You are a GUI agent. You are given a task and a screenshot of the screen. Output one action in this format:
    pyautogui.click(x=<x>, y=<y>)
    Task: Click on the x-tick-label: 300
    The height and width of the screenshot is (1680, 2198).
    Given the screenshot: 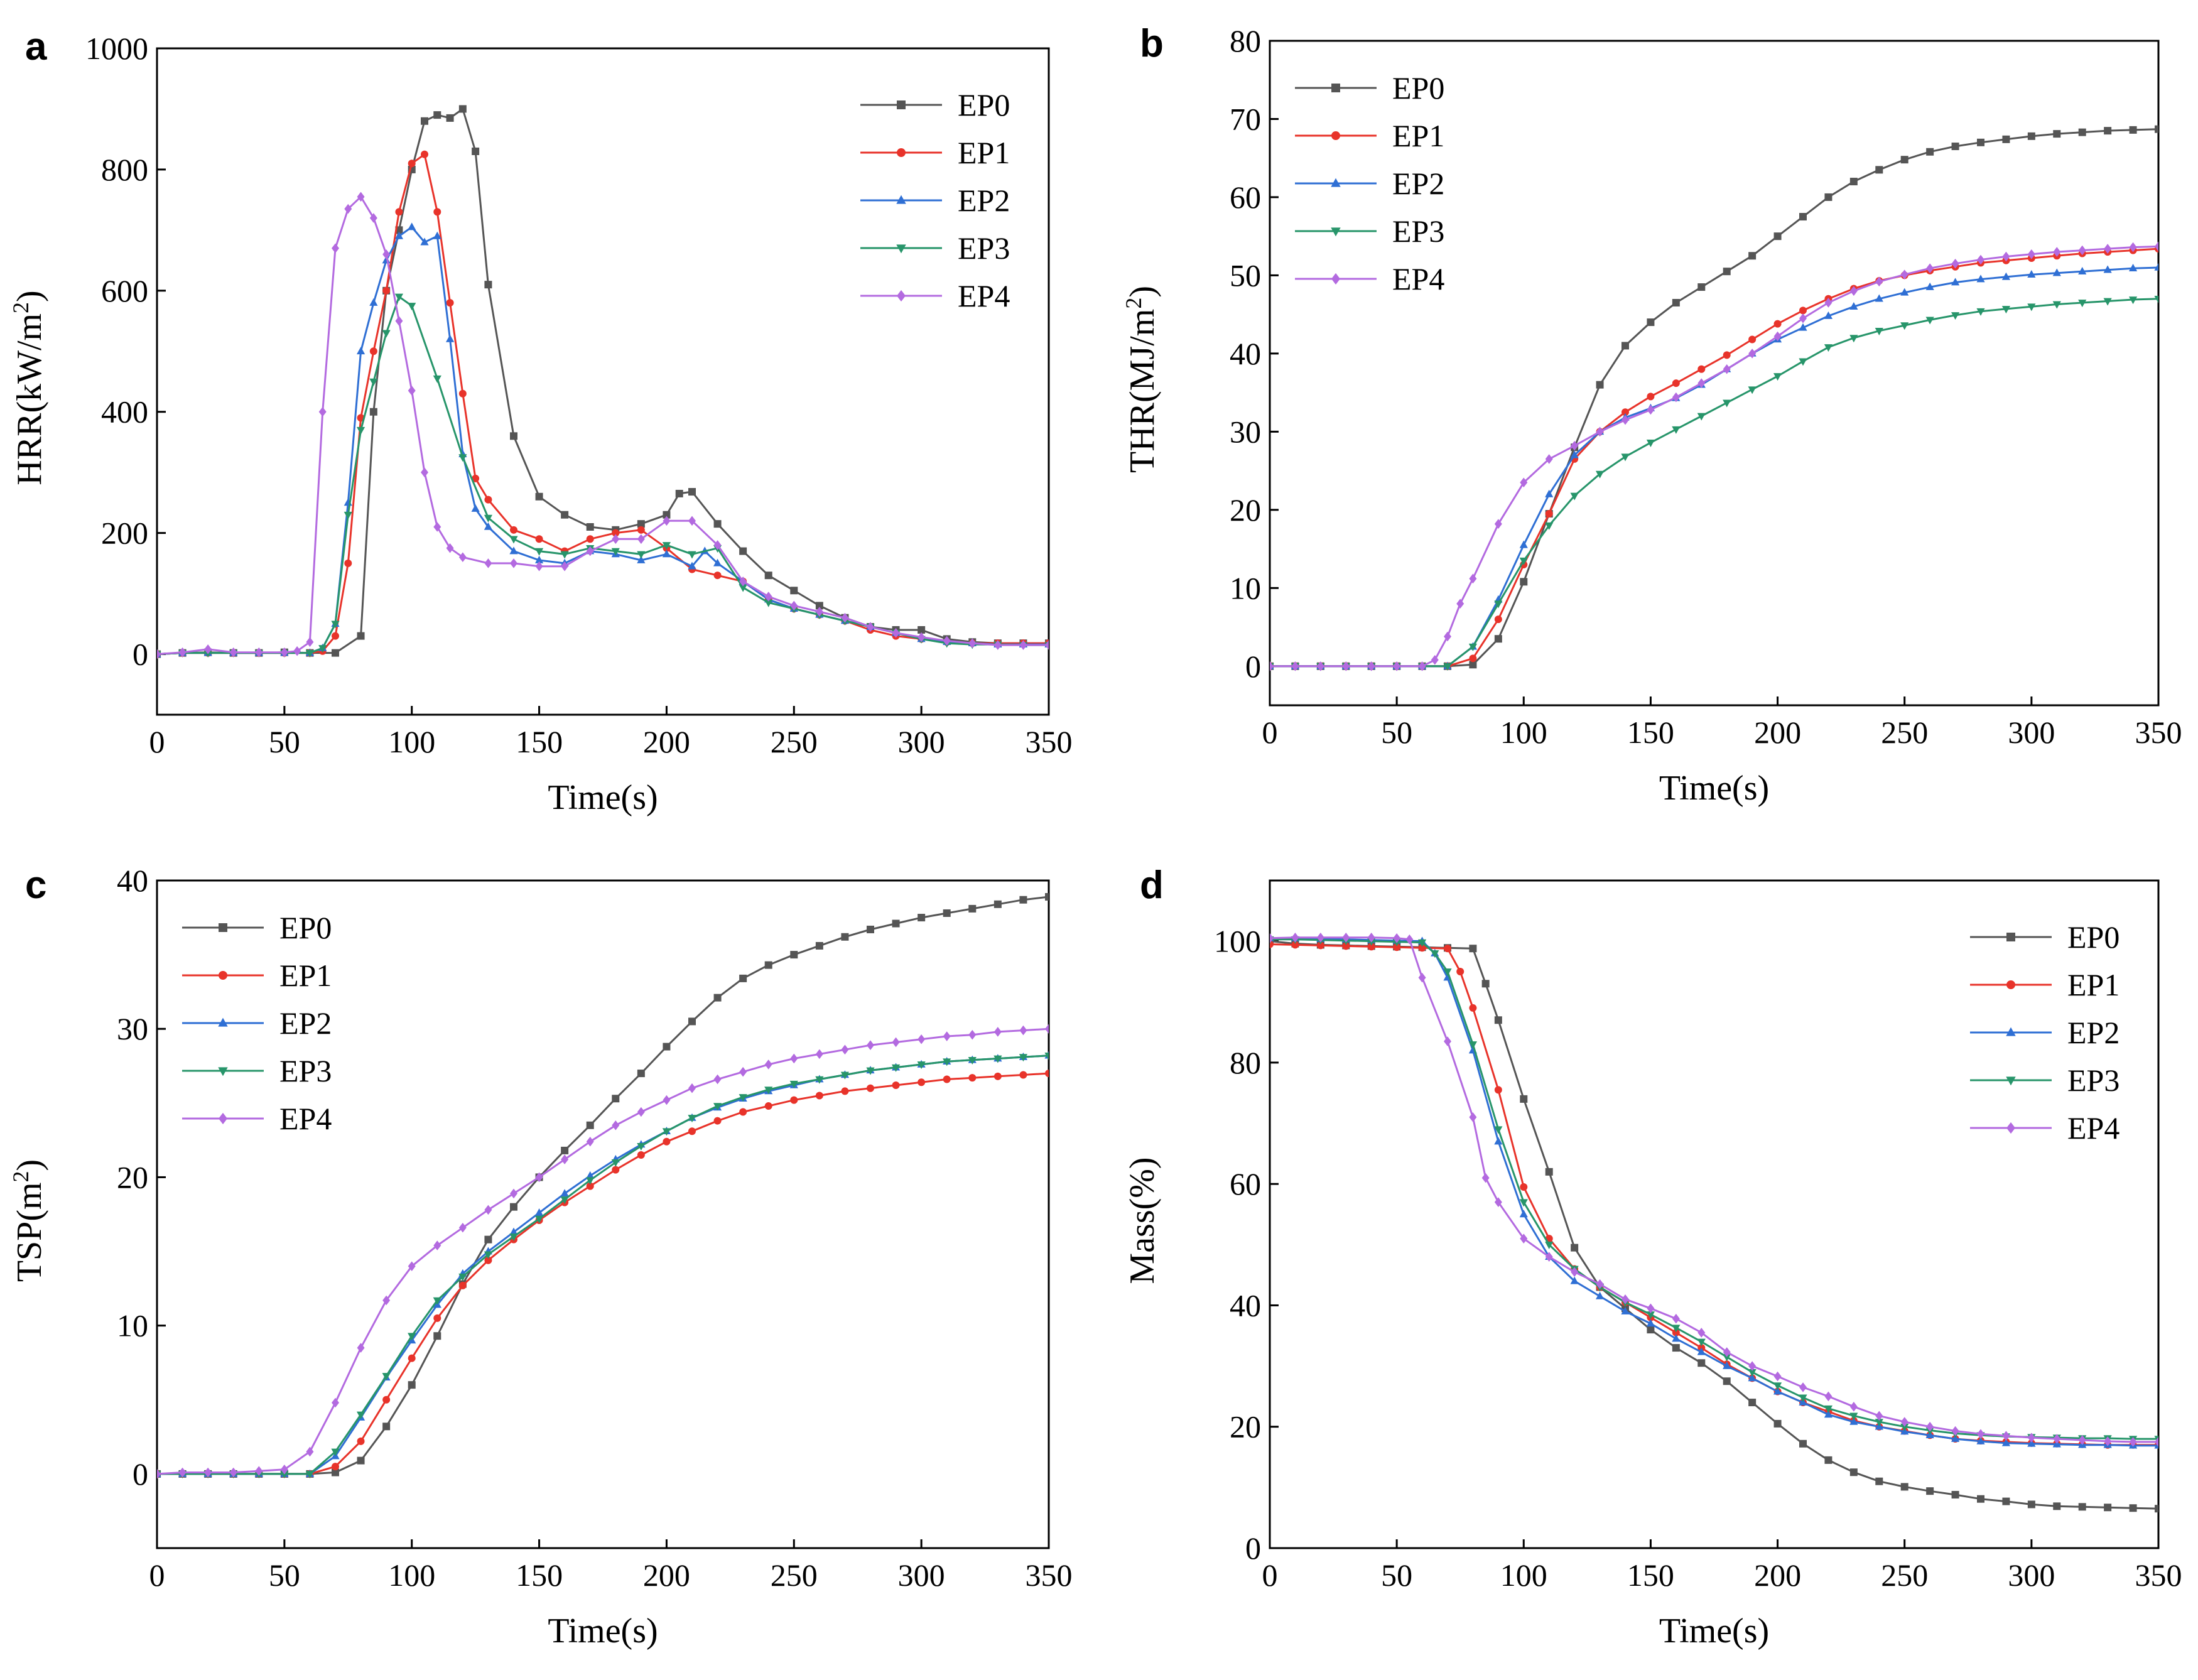 What is the action you would take?
    pyautogui.click(x=921, y=1575)
    